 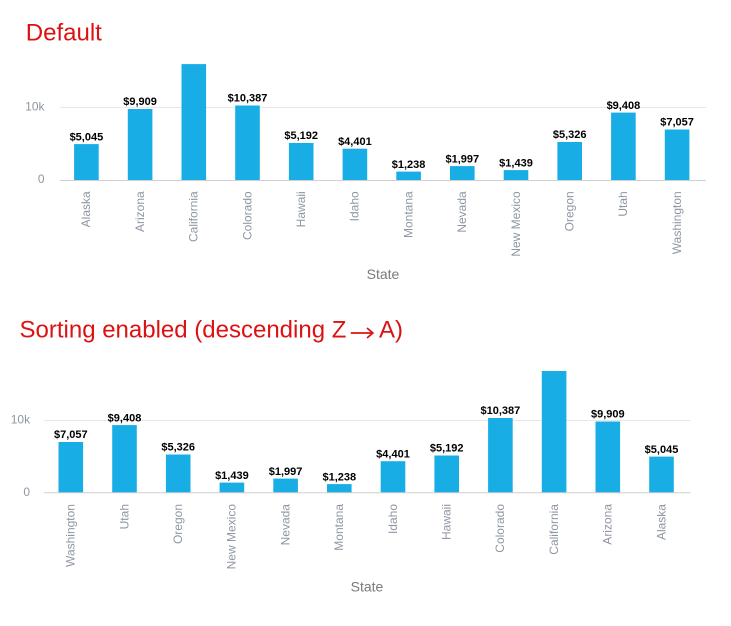 What do you see at coordinates (64, 32) in the screenshot?
I see `svg-text: Default` at bounding box center [64, 32].